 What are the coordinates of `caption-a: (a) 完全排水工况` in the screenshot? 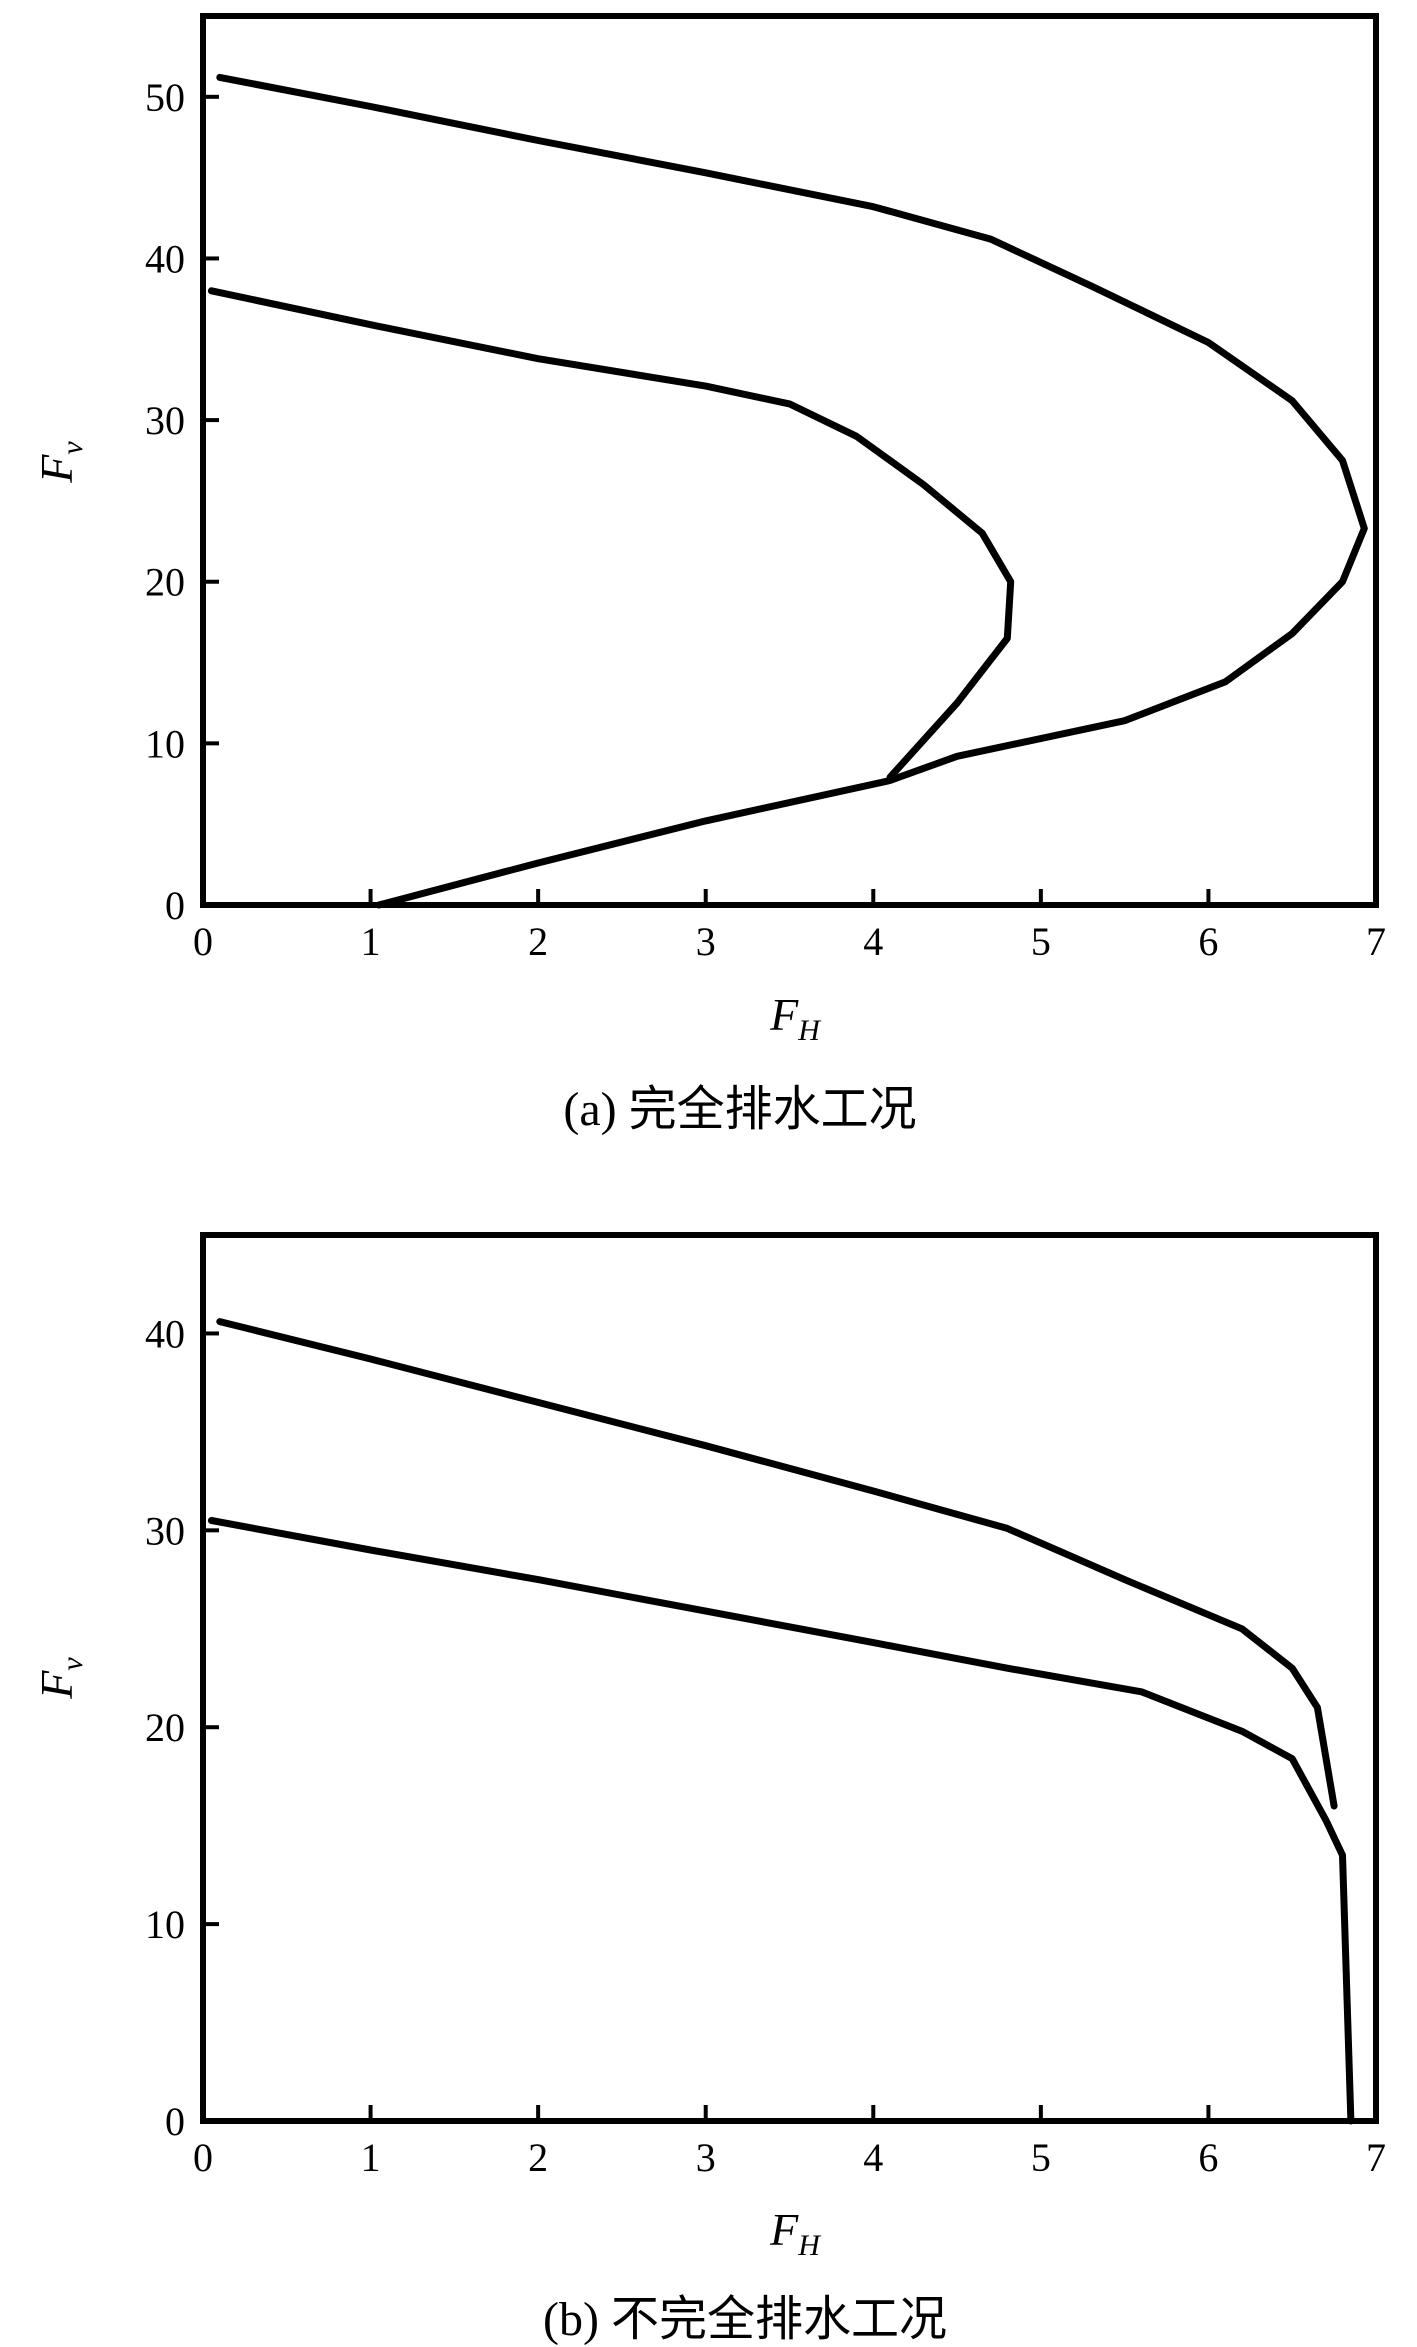 It's located at (739, 1109).